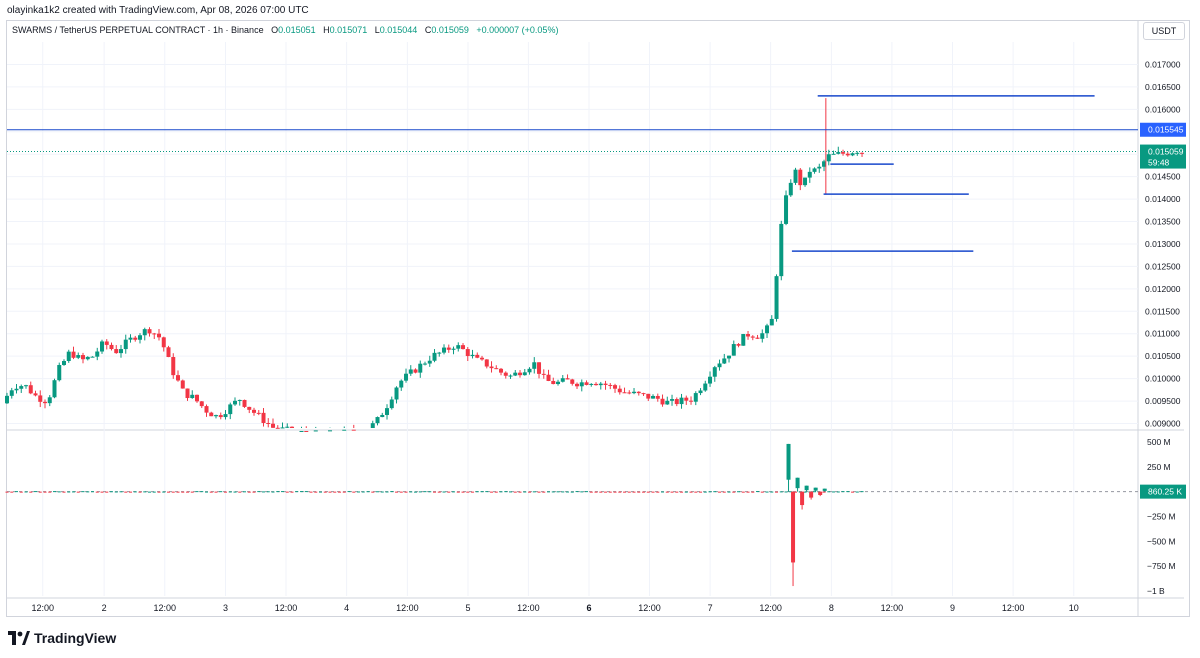 Image resolution: width=1200 pixels, height=658 pixels. I want to click on time-tick-label: 6, so click(589, 608).